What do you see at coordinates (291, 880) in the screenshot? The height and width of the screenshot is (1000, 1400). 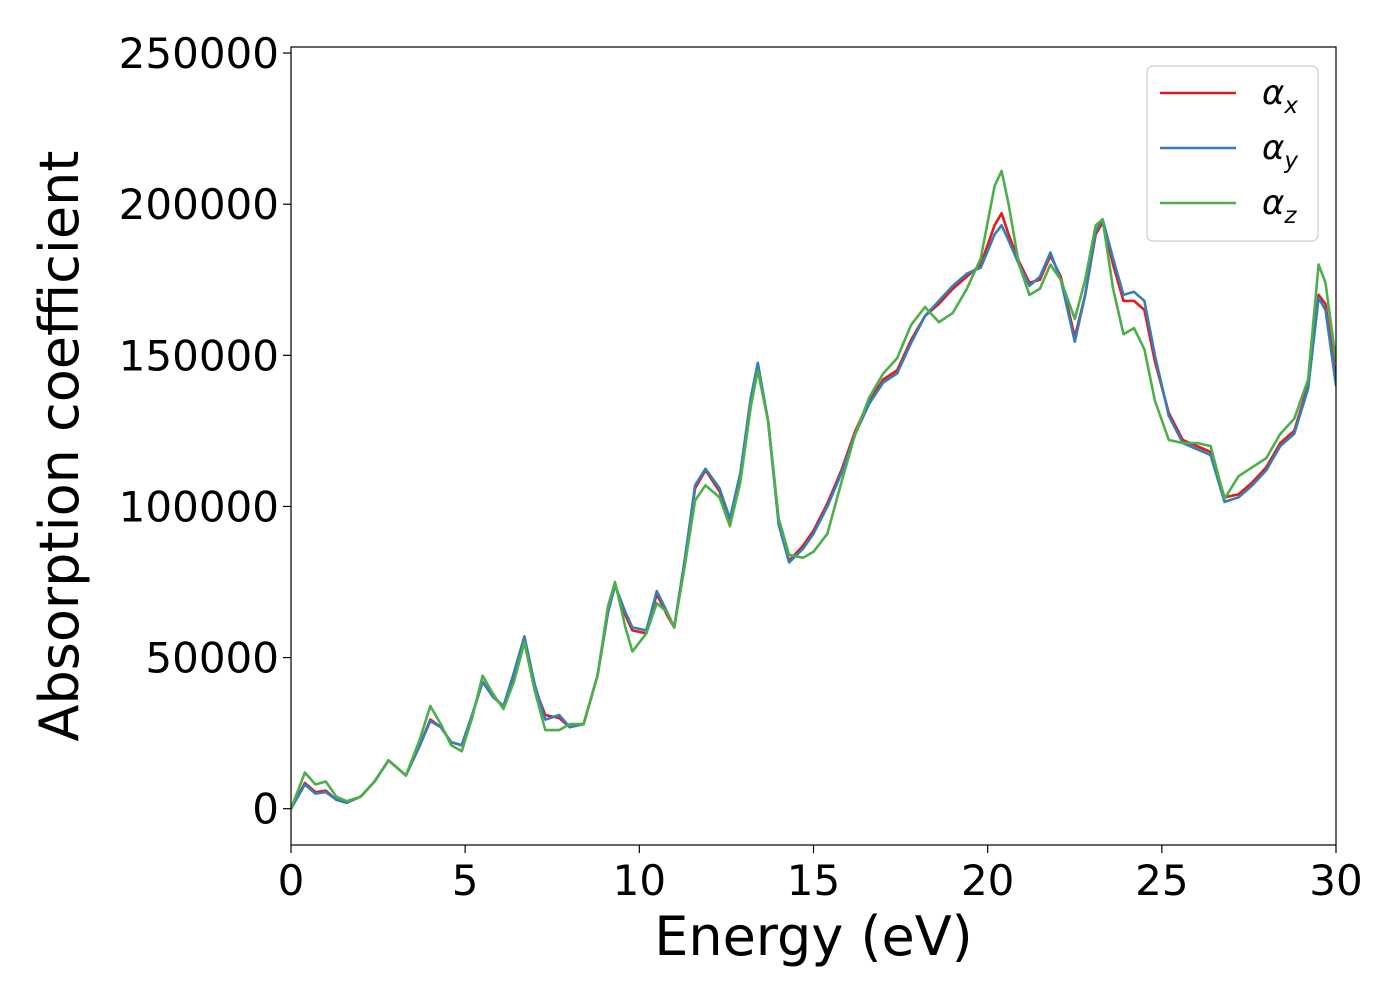 I see `x-tick-label: 0` at bounding box center [291, 880].